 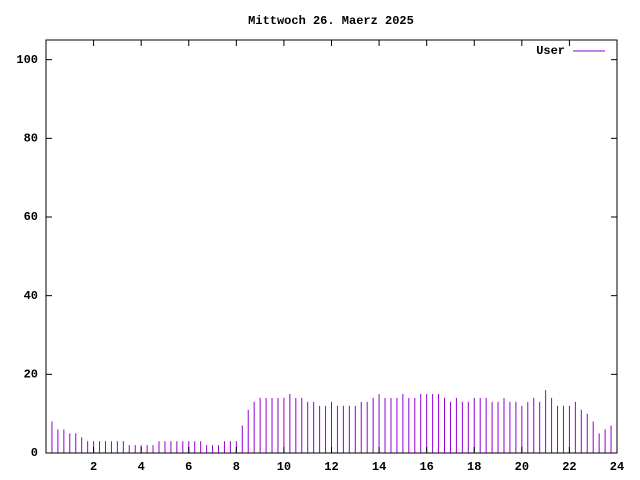 I want to click on x-tick-label: 16, so click(x=426, y=467).